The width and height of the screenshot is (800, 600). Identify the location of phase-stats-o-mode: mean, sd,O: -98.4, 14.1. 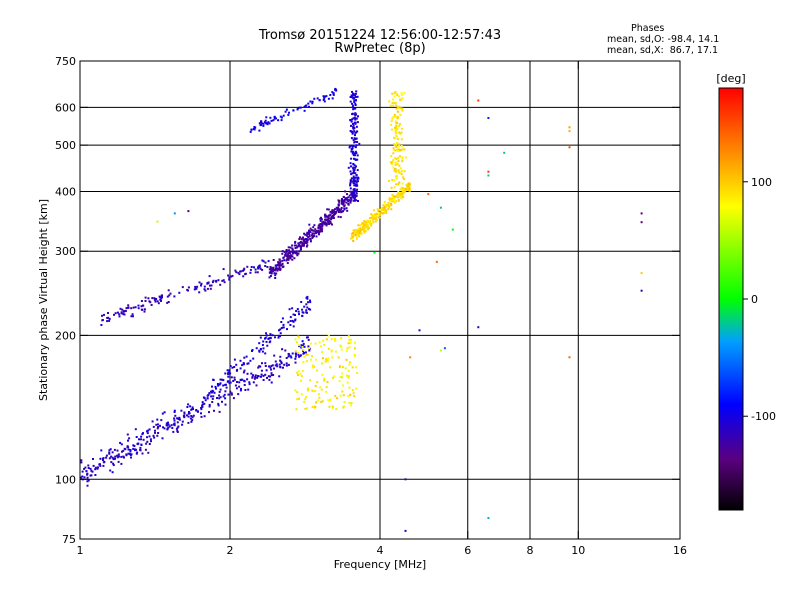
(663, 39).